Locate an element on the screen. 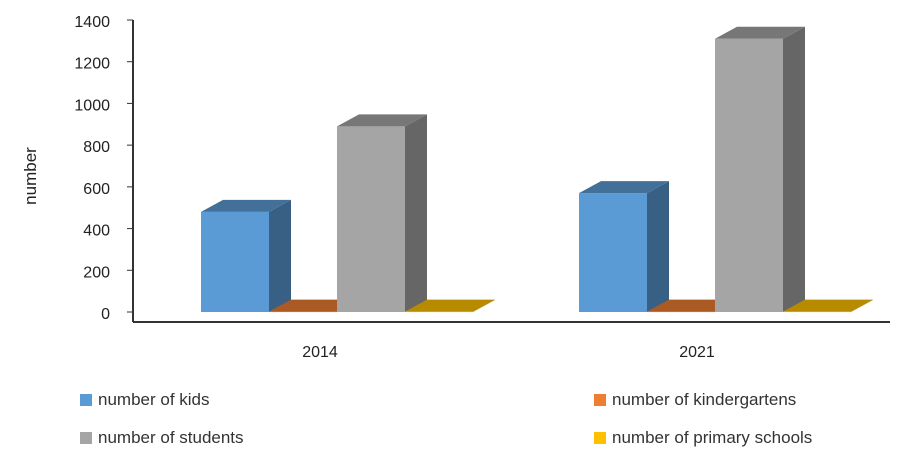 This screenshot has height=452, width=910. x-category-label: 2014 is located at coordinates (320, 352).